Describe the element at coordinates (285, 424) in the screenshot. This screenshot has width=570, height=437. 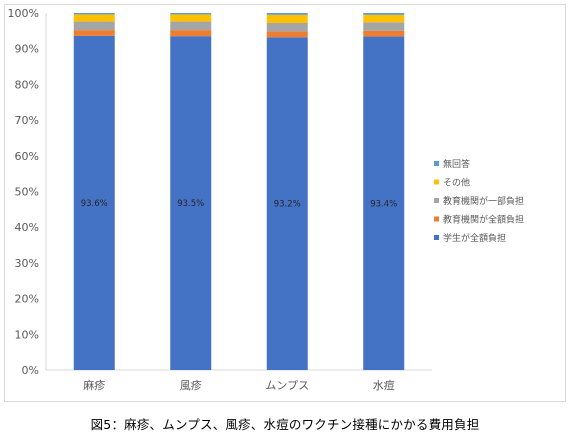
I see `figure-caption: 図5：麻疹、ムンプス、風疹、水痘のワクチン接種にかかる費用負担` at that location.